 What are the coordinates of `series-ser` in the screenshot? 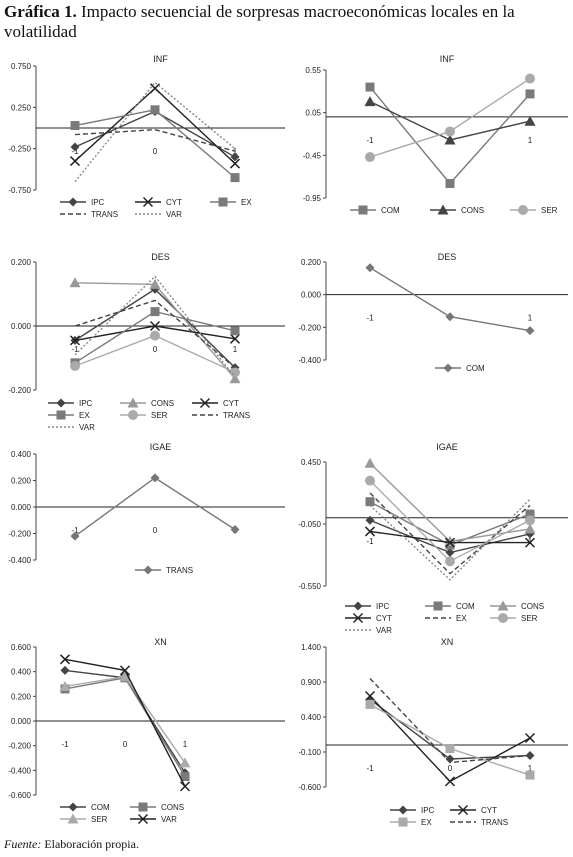 It's located at (450, 521).